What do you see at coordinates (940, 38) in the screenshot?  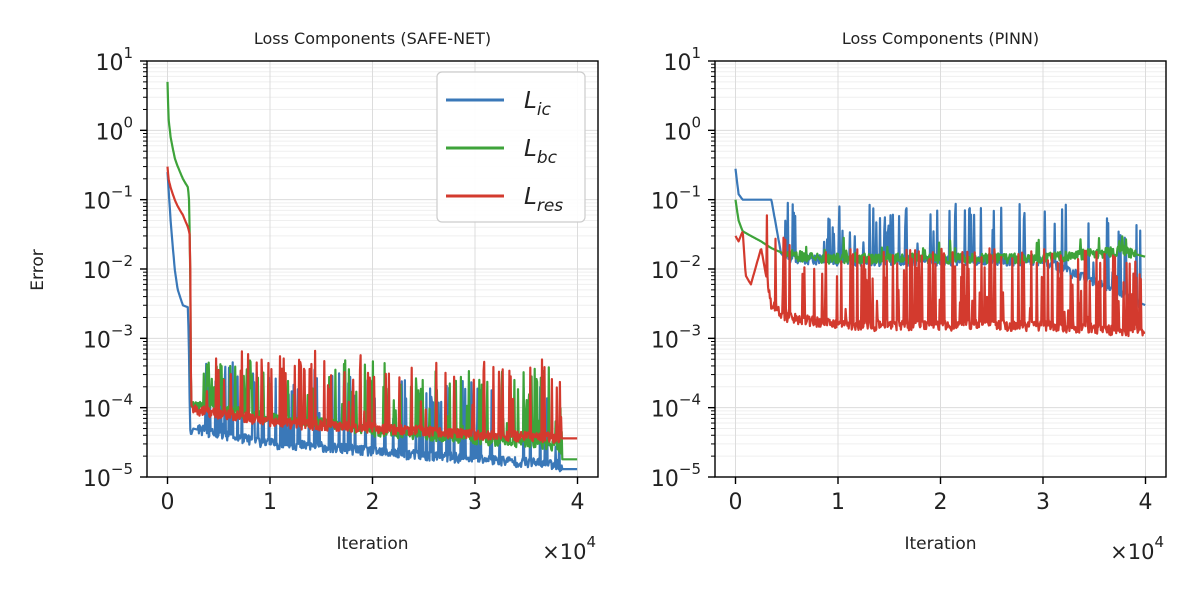 I see `chart-title: Loss Components (PINN)` at bounding box center [940, 38].